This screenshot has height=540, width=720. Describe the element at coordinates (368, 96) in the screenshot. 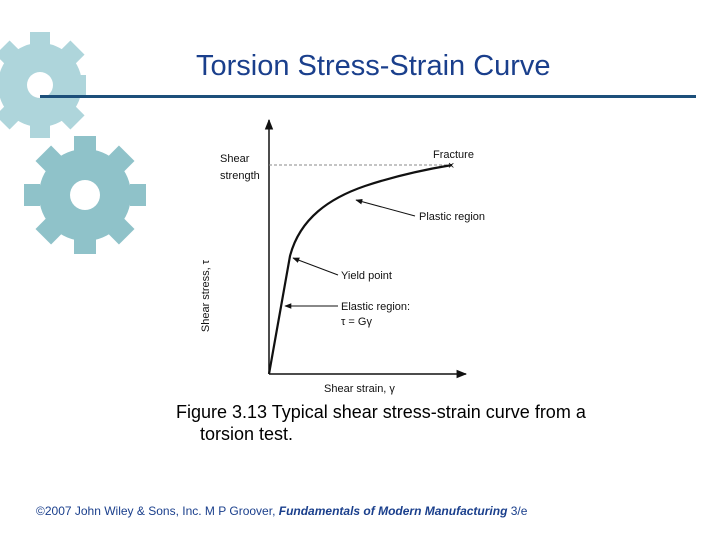

I see `title-divider` at that location.